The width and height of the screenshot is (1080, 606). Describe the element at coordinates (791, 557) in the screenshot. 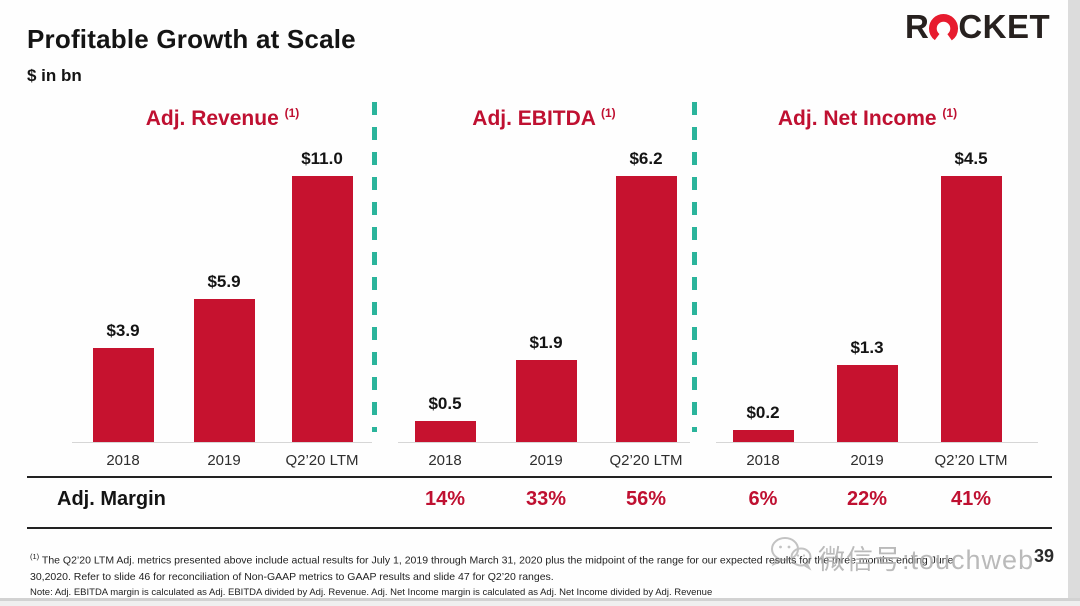

I see `wechat-icon` at that location.